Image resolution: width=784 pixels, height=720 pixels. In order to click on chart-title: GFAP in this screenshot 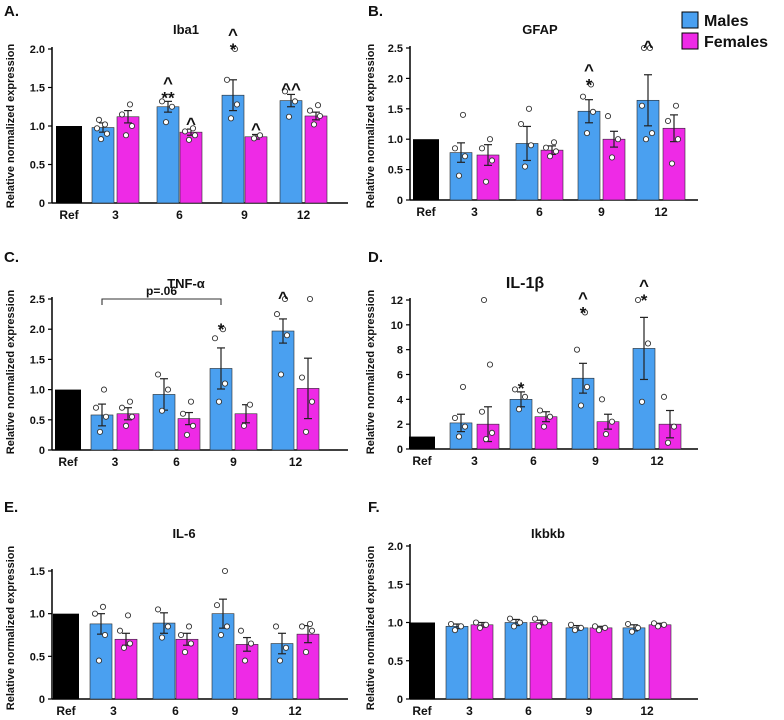, I will do `click(540, 29)`.